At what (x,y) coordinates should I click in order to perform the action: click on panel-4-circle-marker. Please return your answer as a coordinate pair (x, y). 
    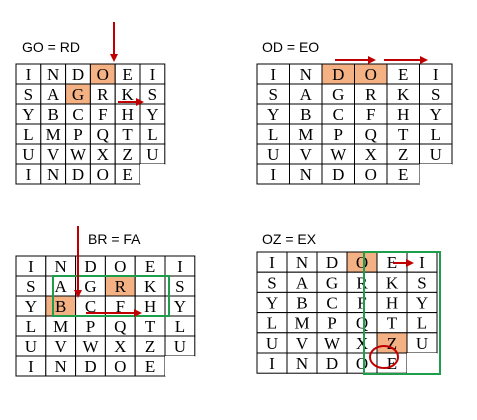
    Looking at the image, I should click on (384, 357).